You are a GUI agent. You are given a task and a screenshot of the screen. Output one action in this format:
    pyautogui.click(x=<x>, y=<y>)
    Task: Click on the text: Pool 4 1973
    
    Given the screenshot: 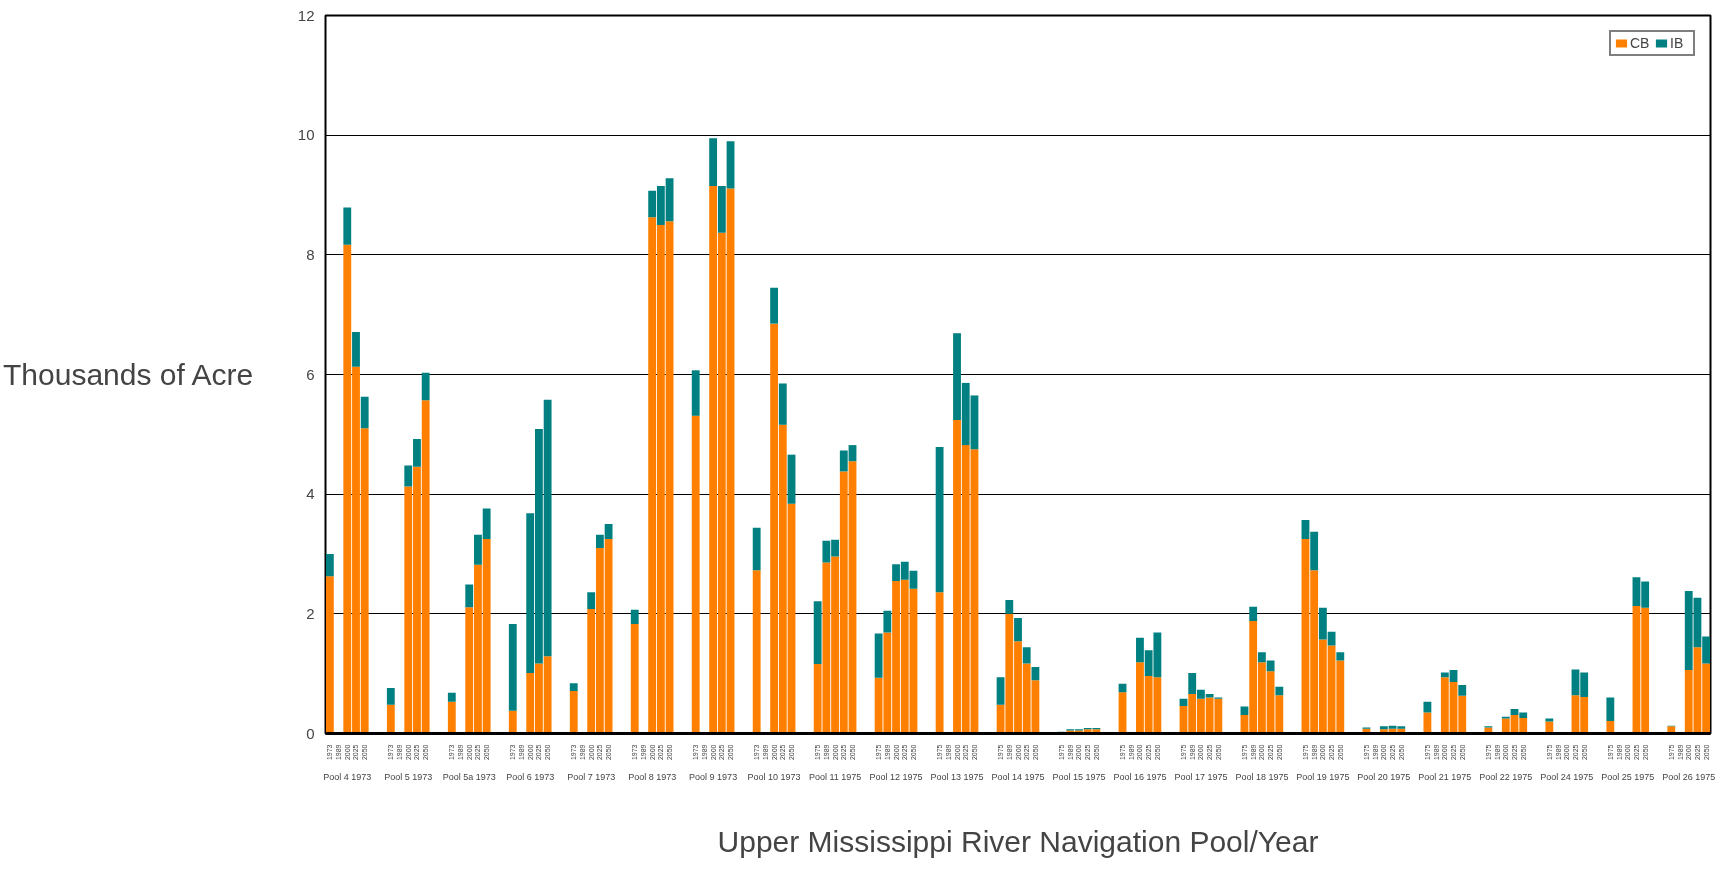 What is the action you would take?
    pyautogui.click(x=347, y=776)
    